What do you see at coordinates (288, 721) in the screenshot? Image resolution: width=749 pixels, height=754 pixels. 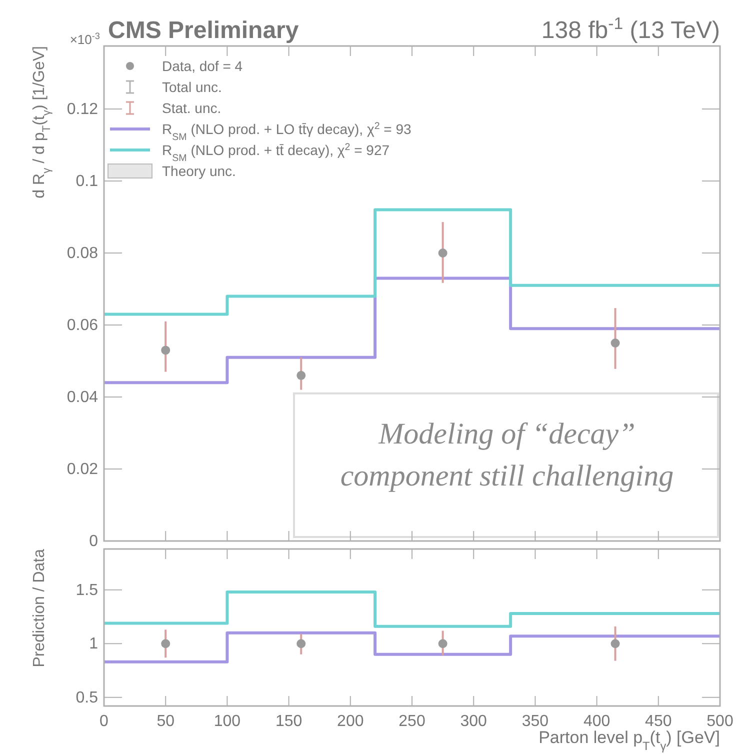 I see `x-tick-label: 150` at bounding box center [288, 721].